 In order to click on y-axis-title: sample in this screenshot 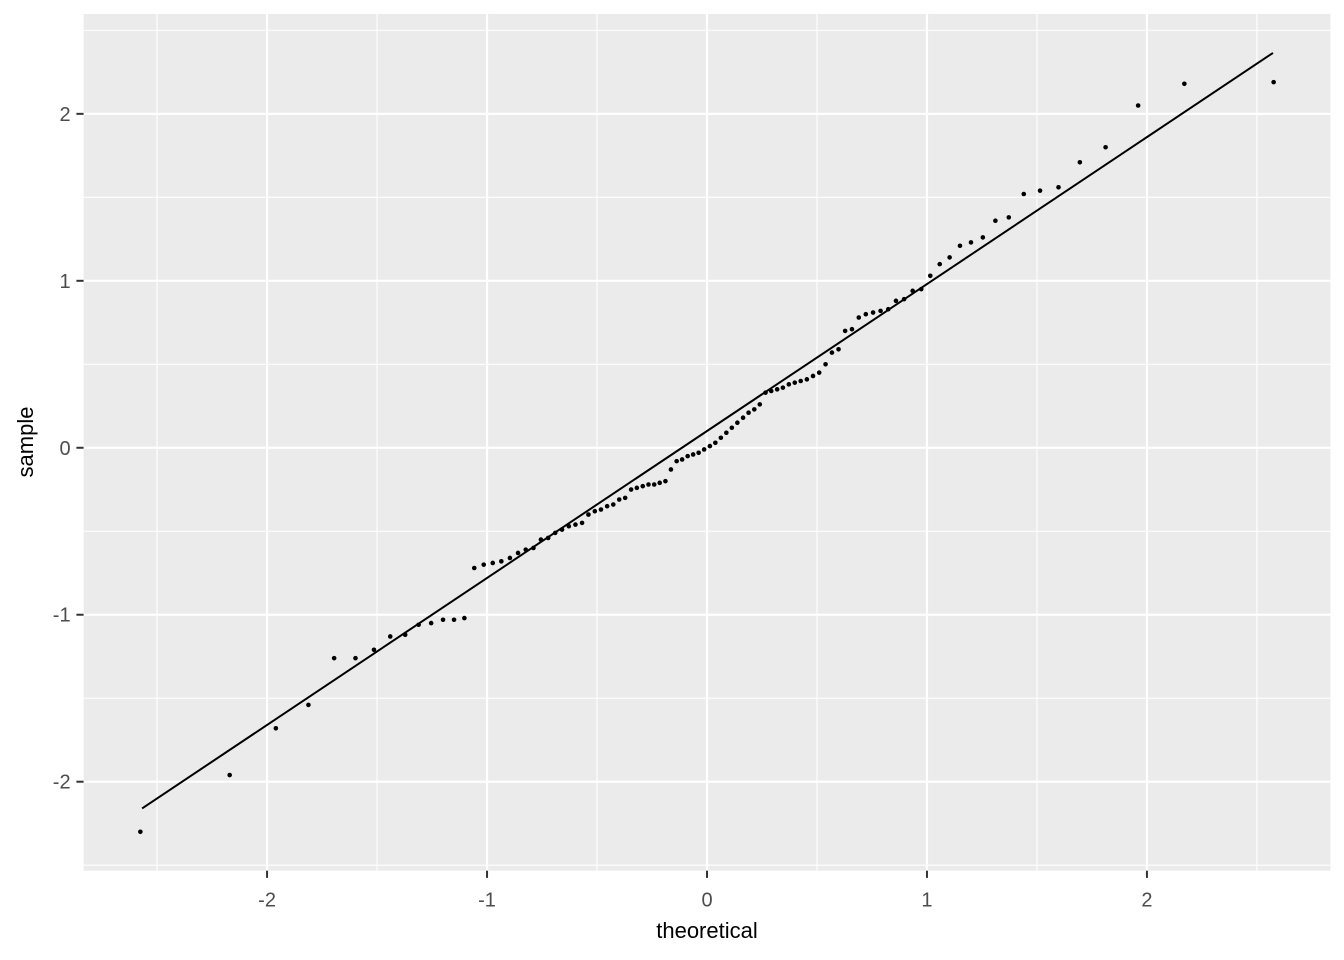, I will do `click(25, 442)`.